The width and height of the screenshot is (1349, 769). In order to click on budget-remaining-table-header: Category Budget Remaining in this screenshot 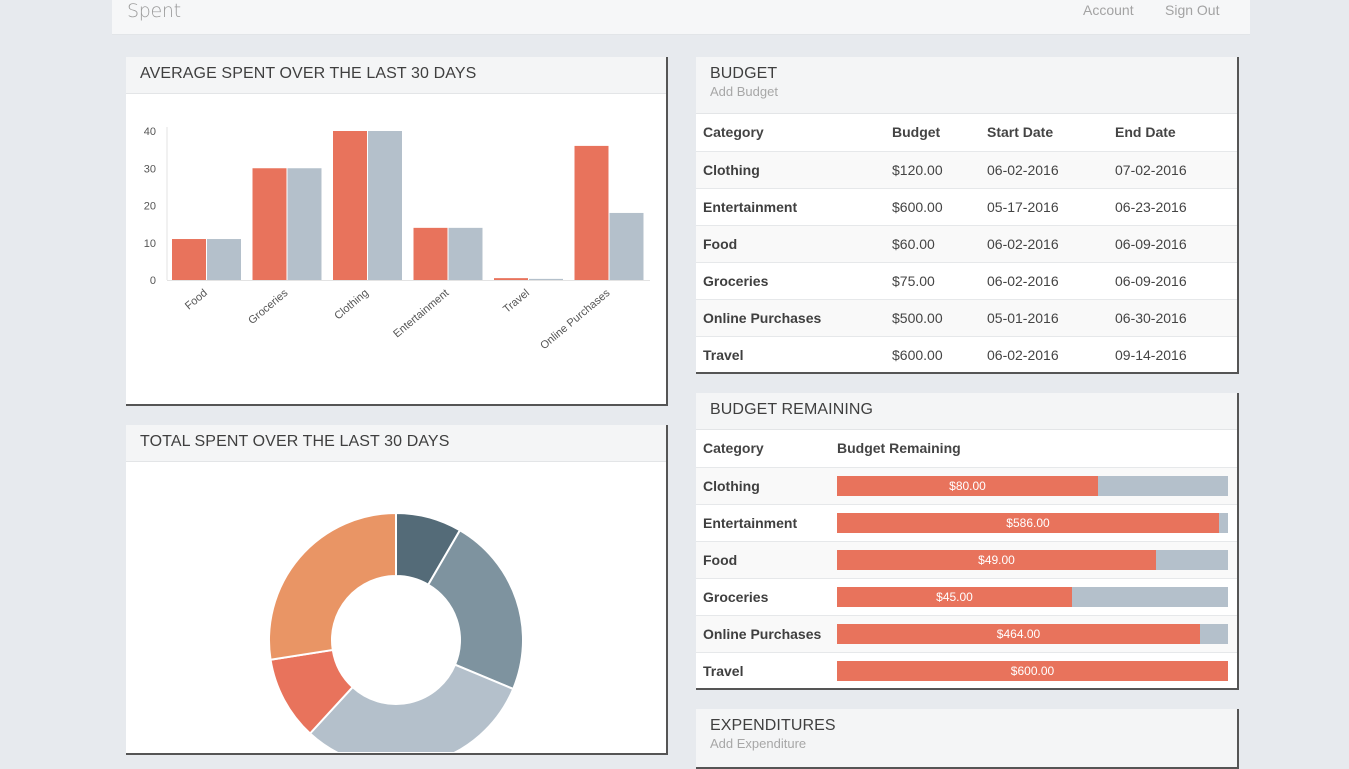, I will do `click(966, 449)`.